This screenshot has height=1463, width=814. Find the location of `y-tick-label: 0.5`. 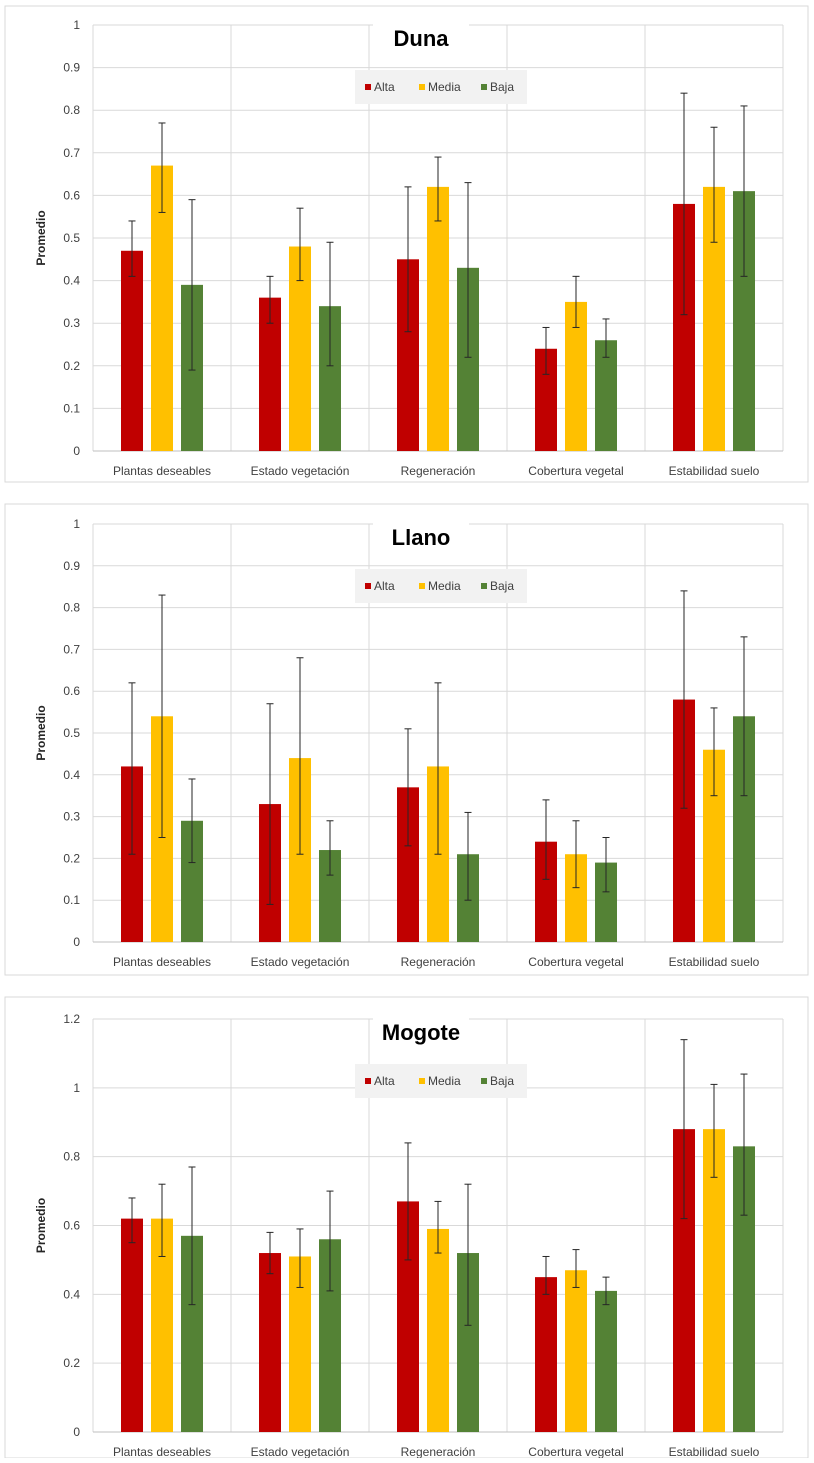

y-tick-label: 0.5 is located at coordinates (71, 733).